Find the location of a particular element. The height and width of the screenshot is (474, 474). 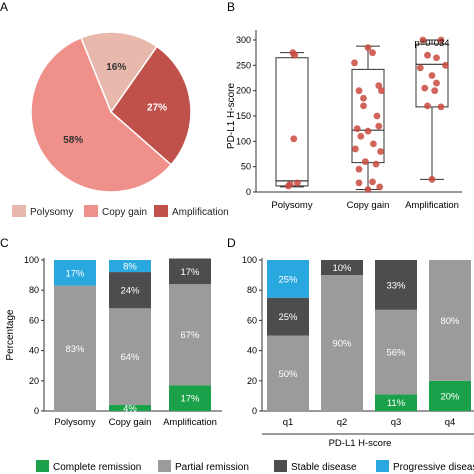

x-tick-label-d: q3 is located at coordinates (396, 422).